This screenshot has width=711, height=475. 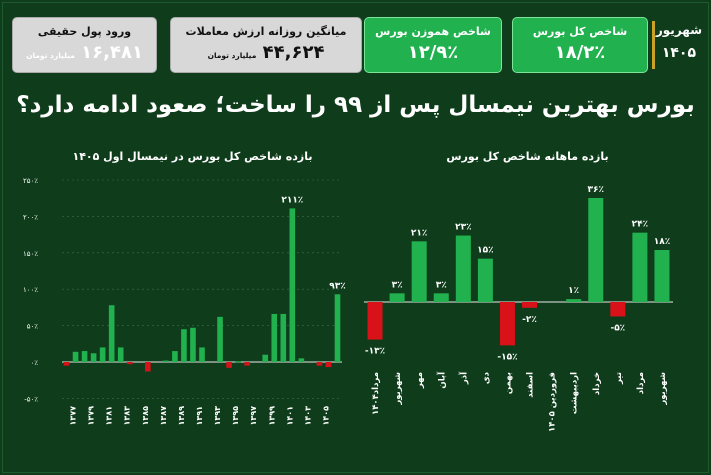 What do you see at coordinates (678, 30) in the screenshot?
I see `month-label: شهریور` at bounding box center [678, 30].